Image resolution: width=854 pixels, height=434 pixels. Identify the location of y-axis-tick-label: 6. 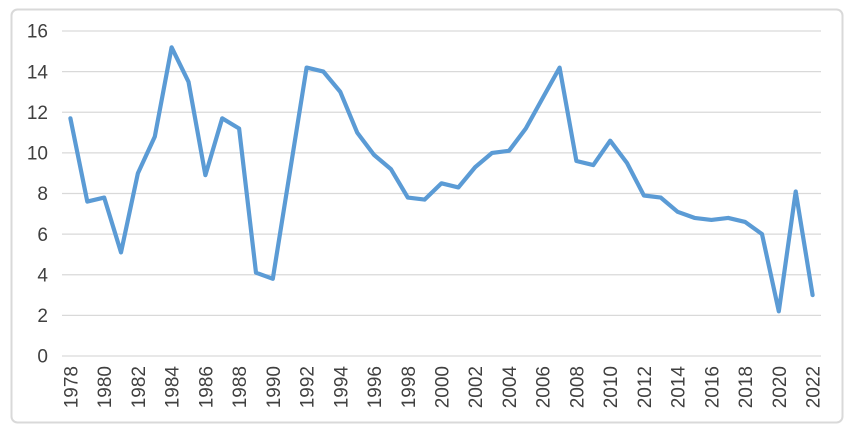
(42, 235).